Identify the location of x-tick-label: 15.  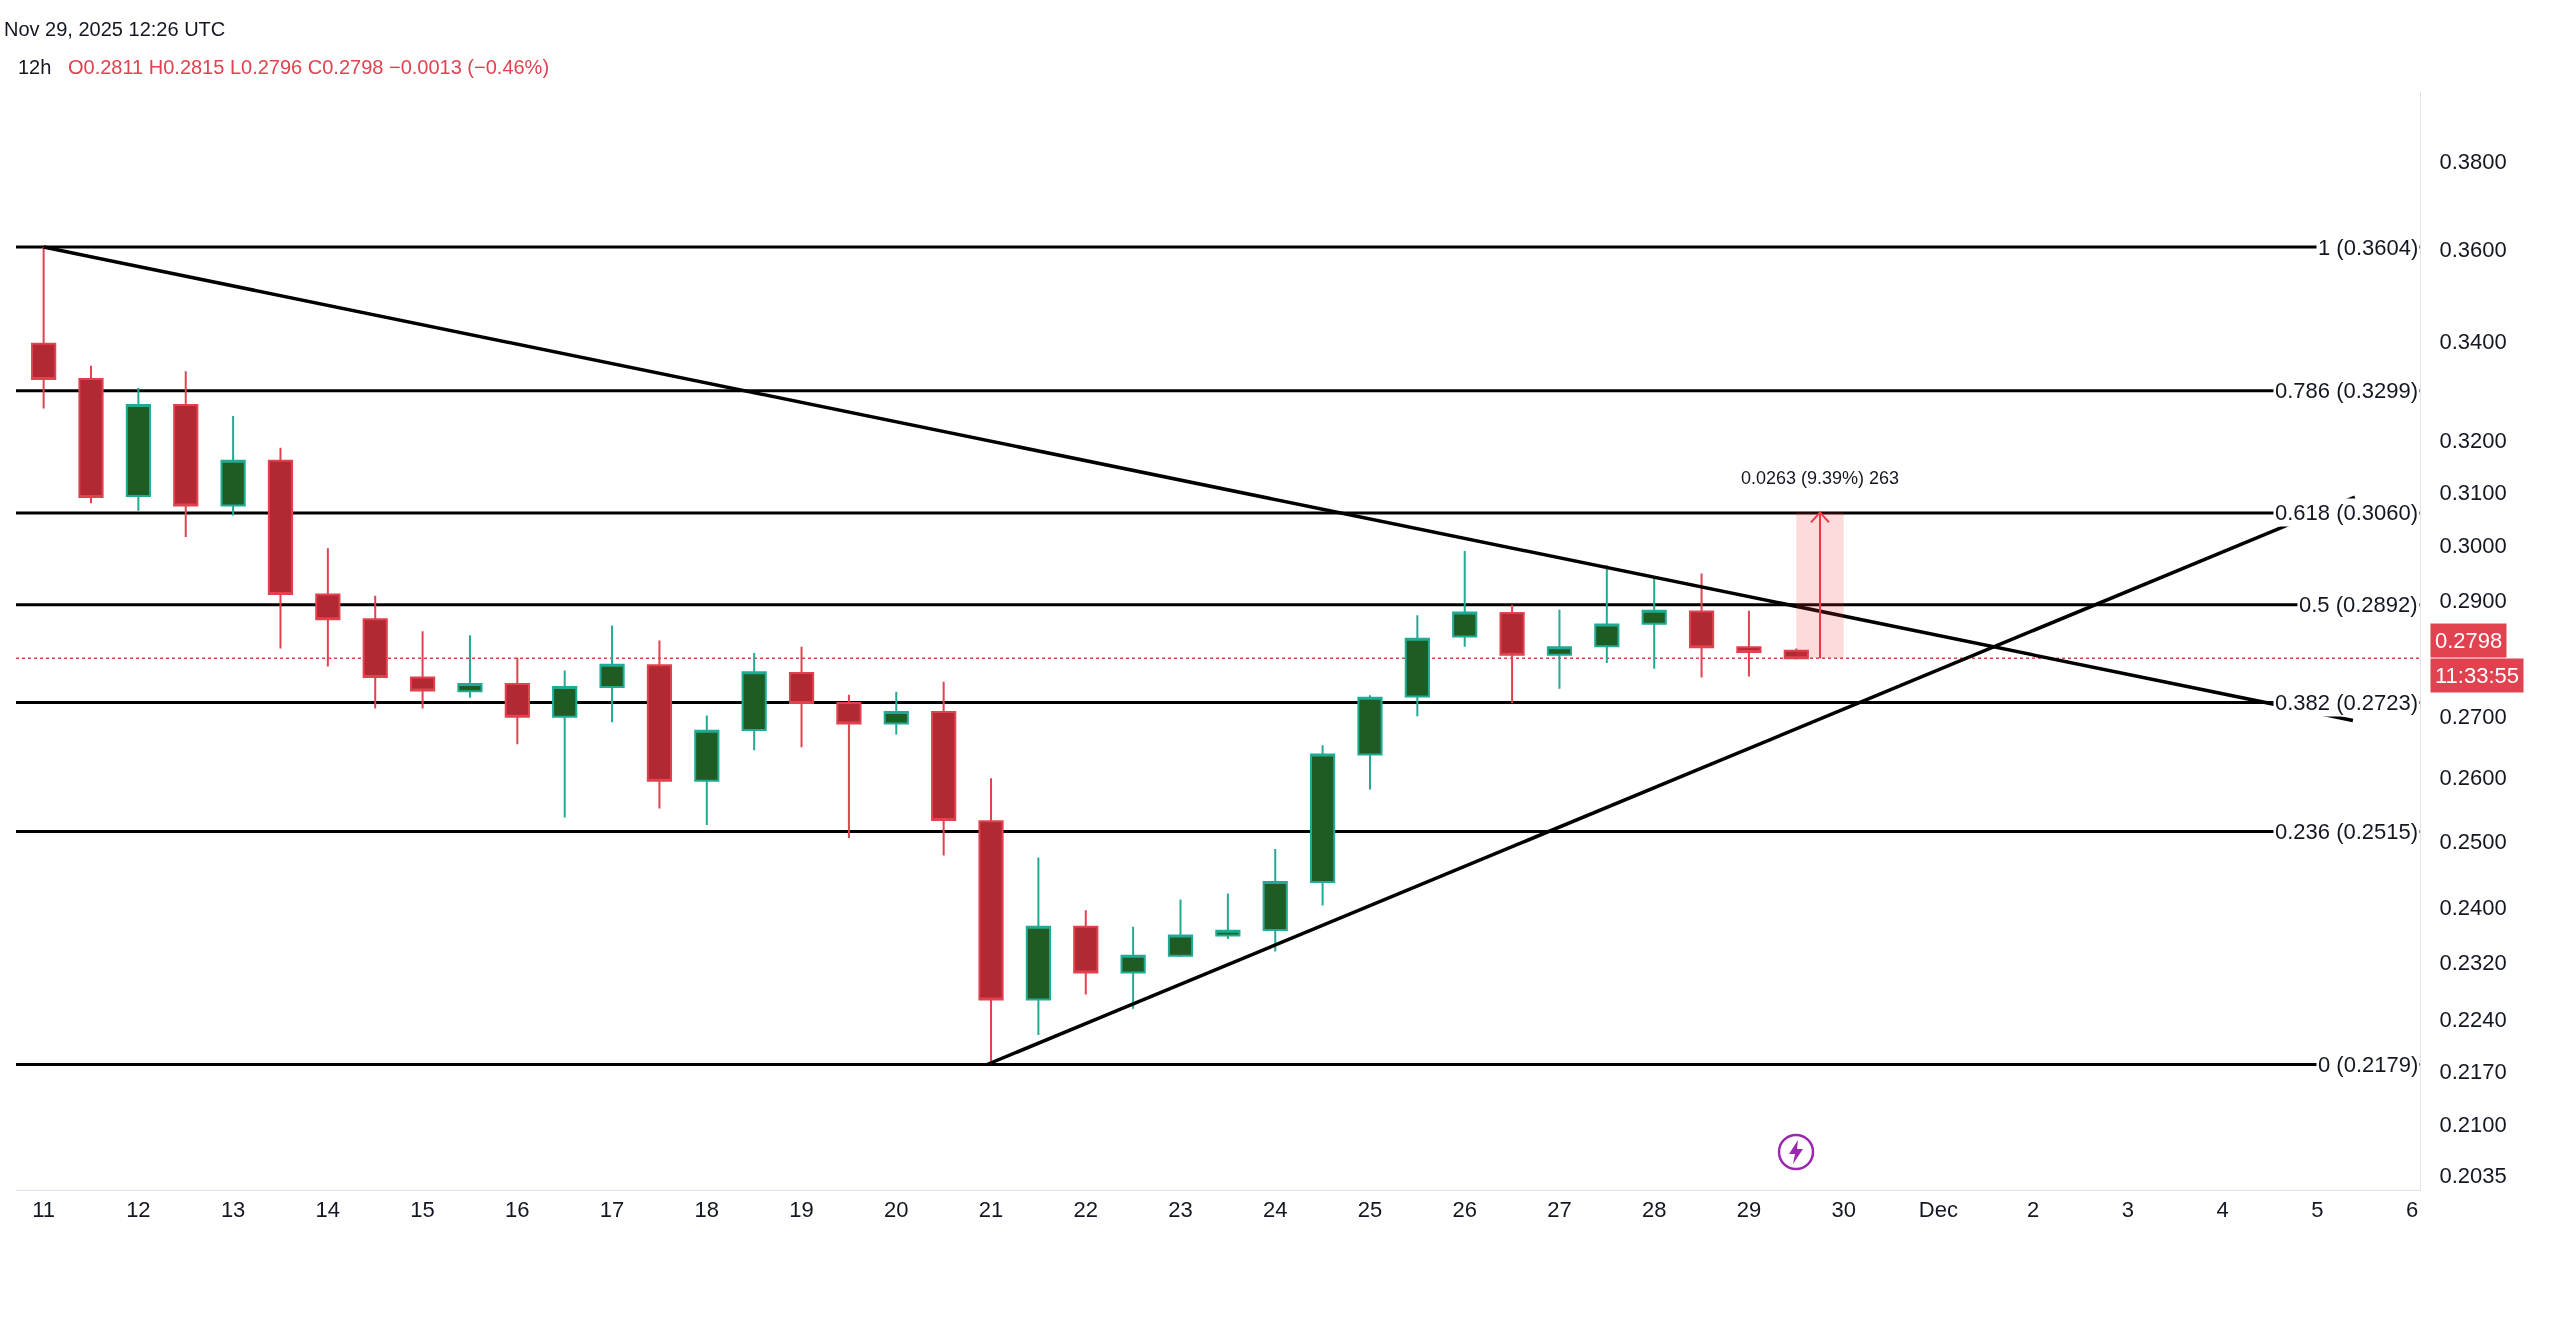
(422, 1210).